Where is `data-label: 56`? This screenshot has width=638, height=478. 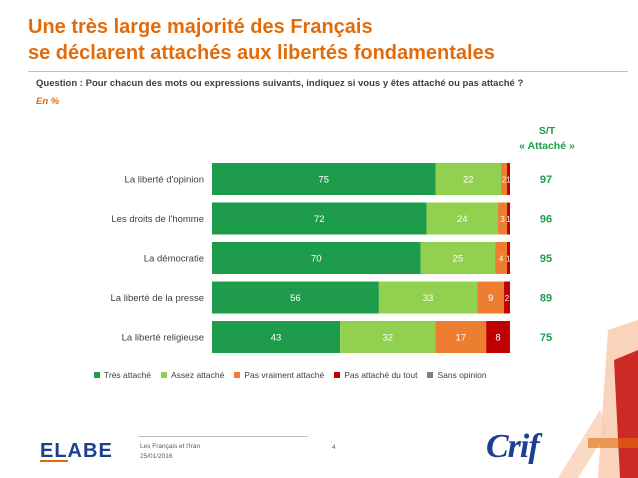 data-label: 56 is located at coordinates (295, 298).